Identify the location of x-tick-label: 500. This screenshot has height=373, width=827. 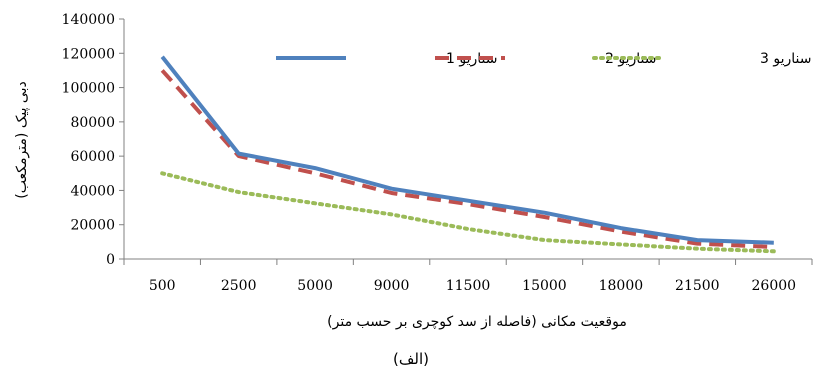
(162, 286).